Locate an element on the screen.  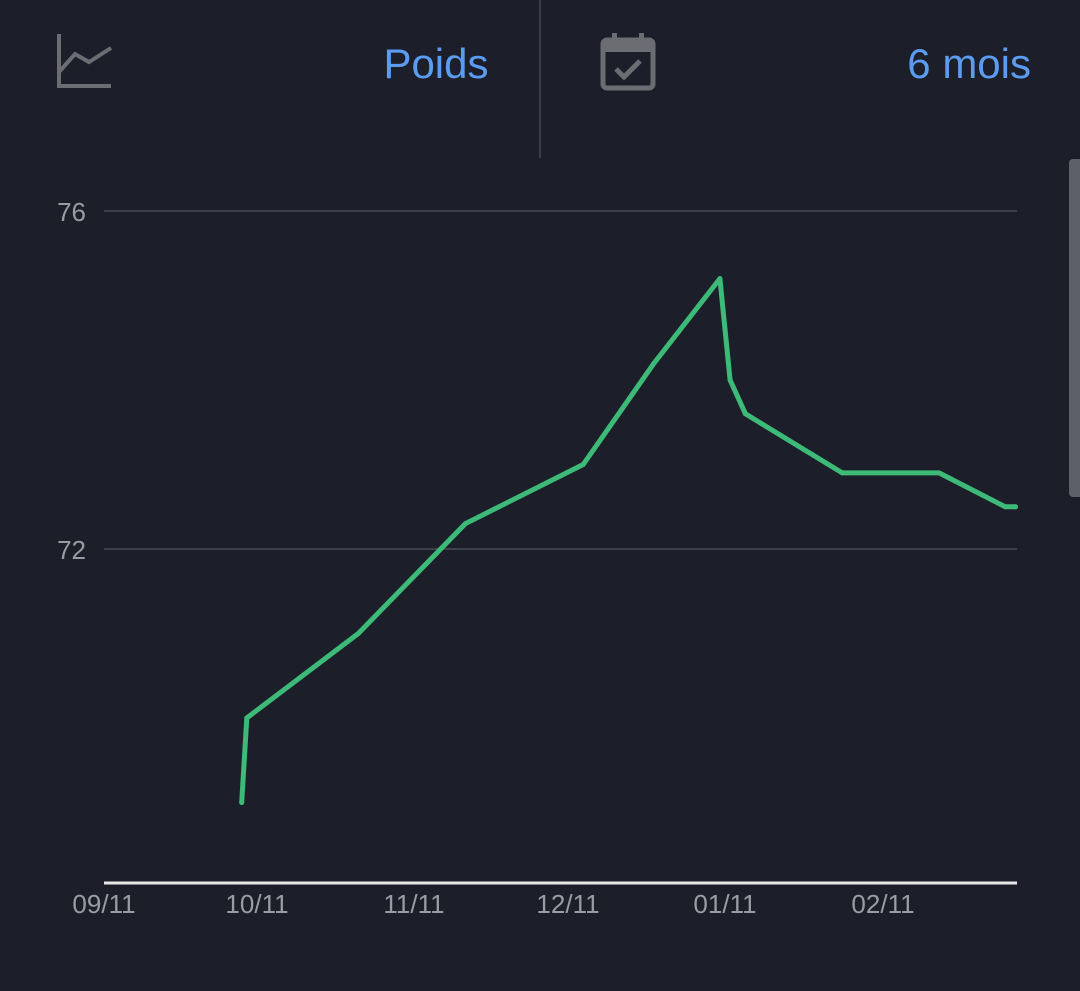
x-tick-label: 01/11 is located at coordinates (724, 904).